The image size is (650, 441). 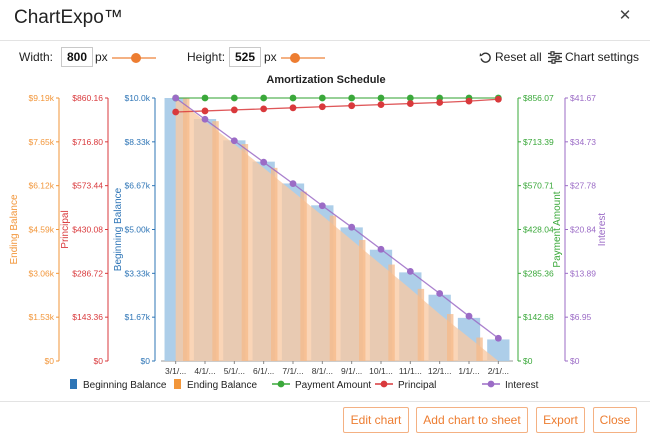 I want to click on interest-tick-label: $41.67, so click(x=583, y=98).